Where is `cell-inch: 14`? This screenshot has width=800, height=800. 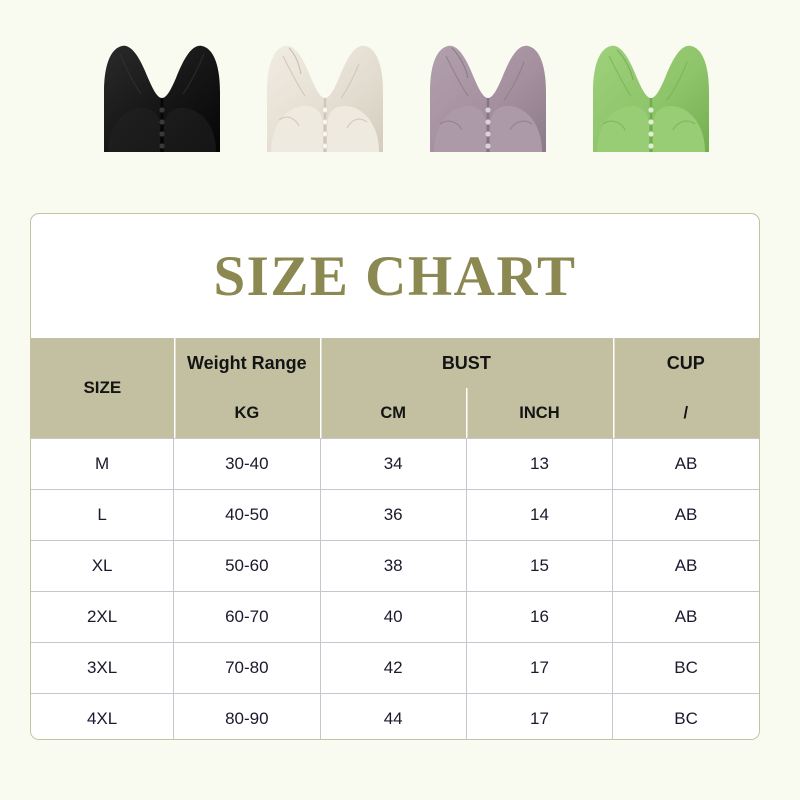 cell-inch: 14 is located at coordinates (539, 514).